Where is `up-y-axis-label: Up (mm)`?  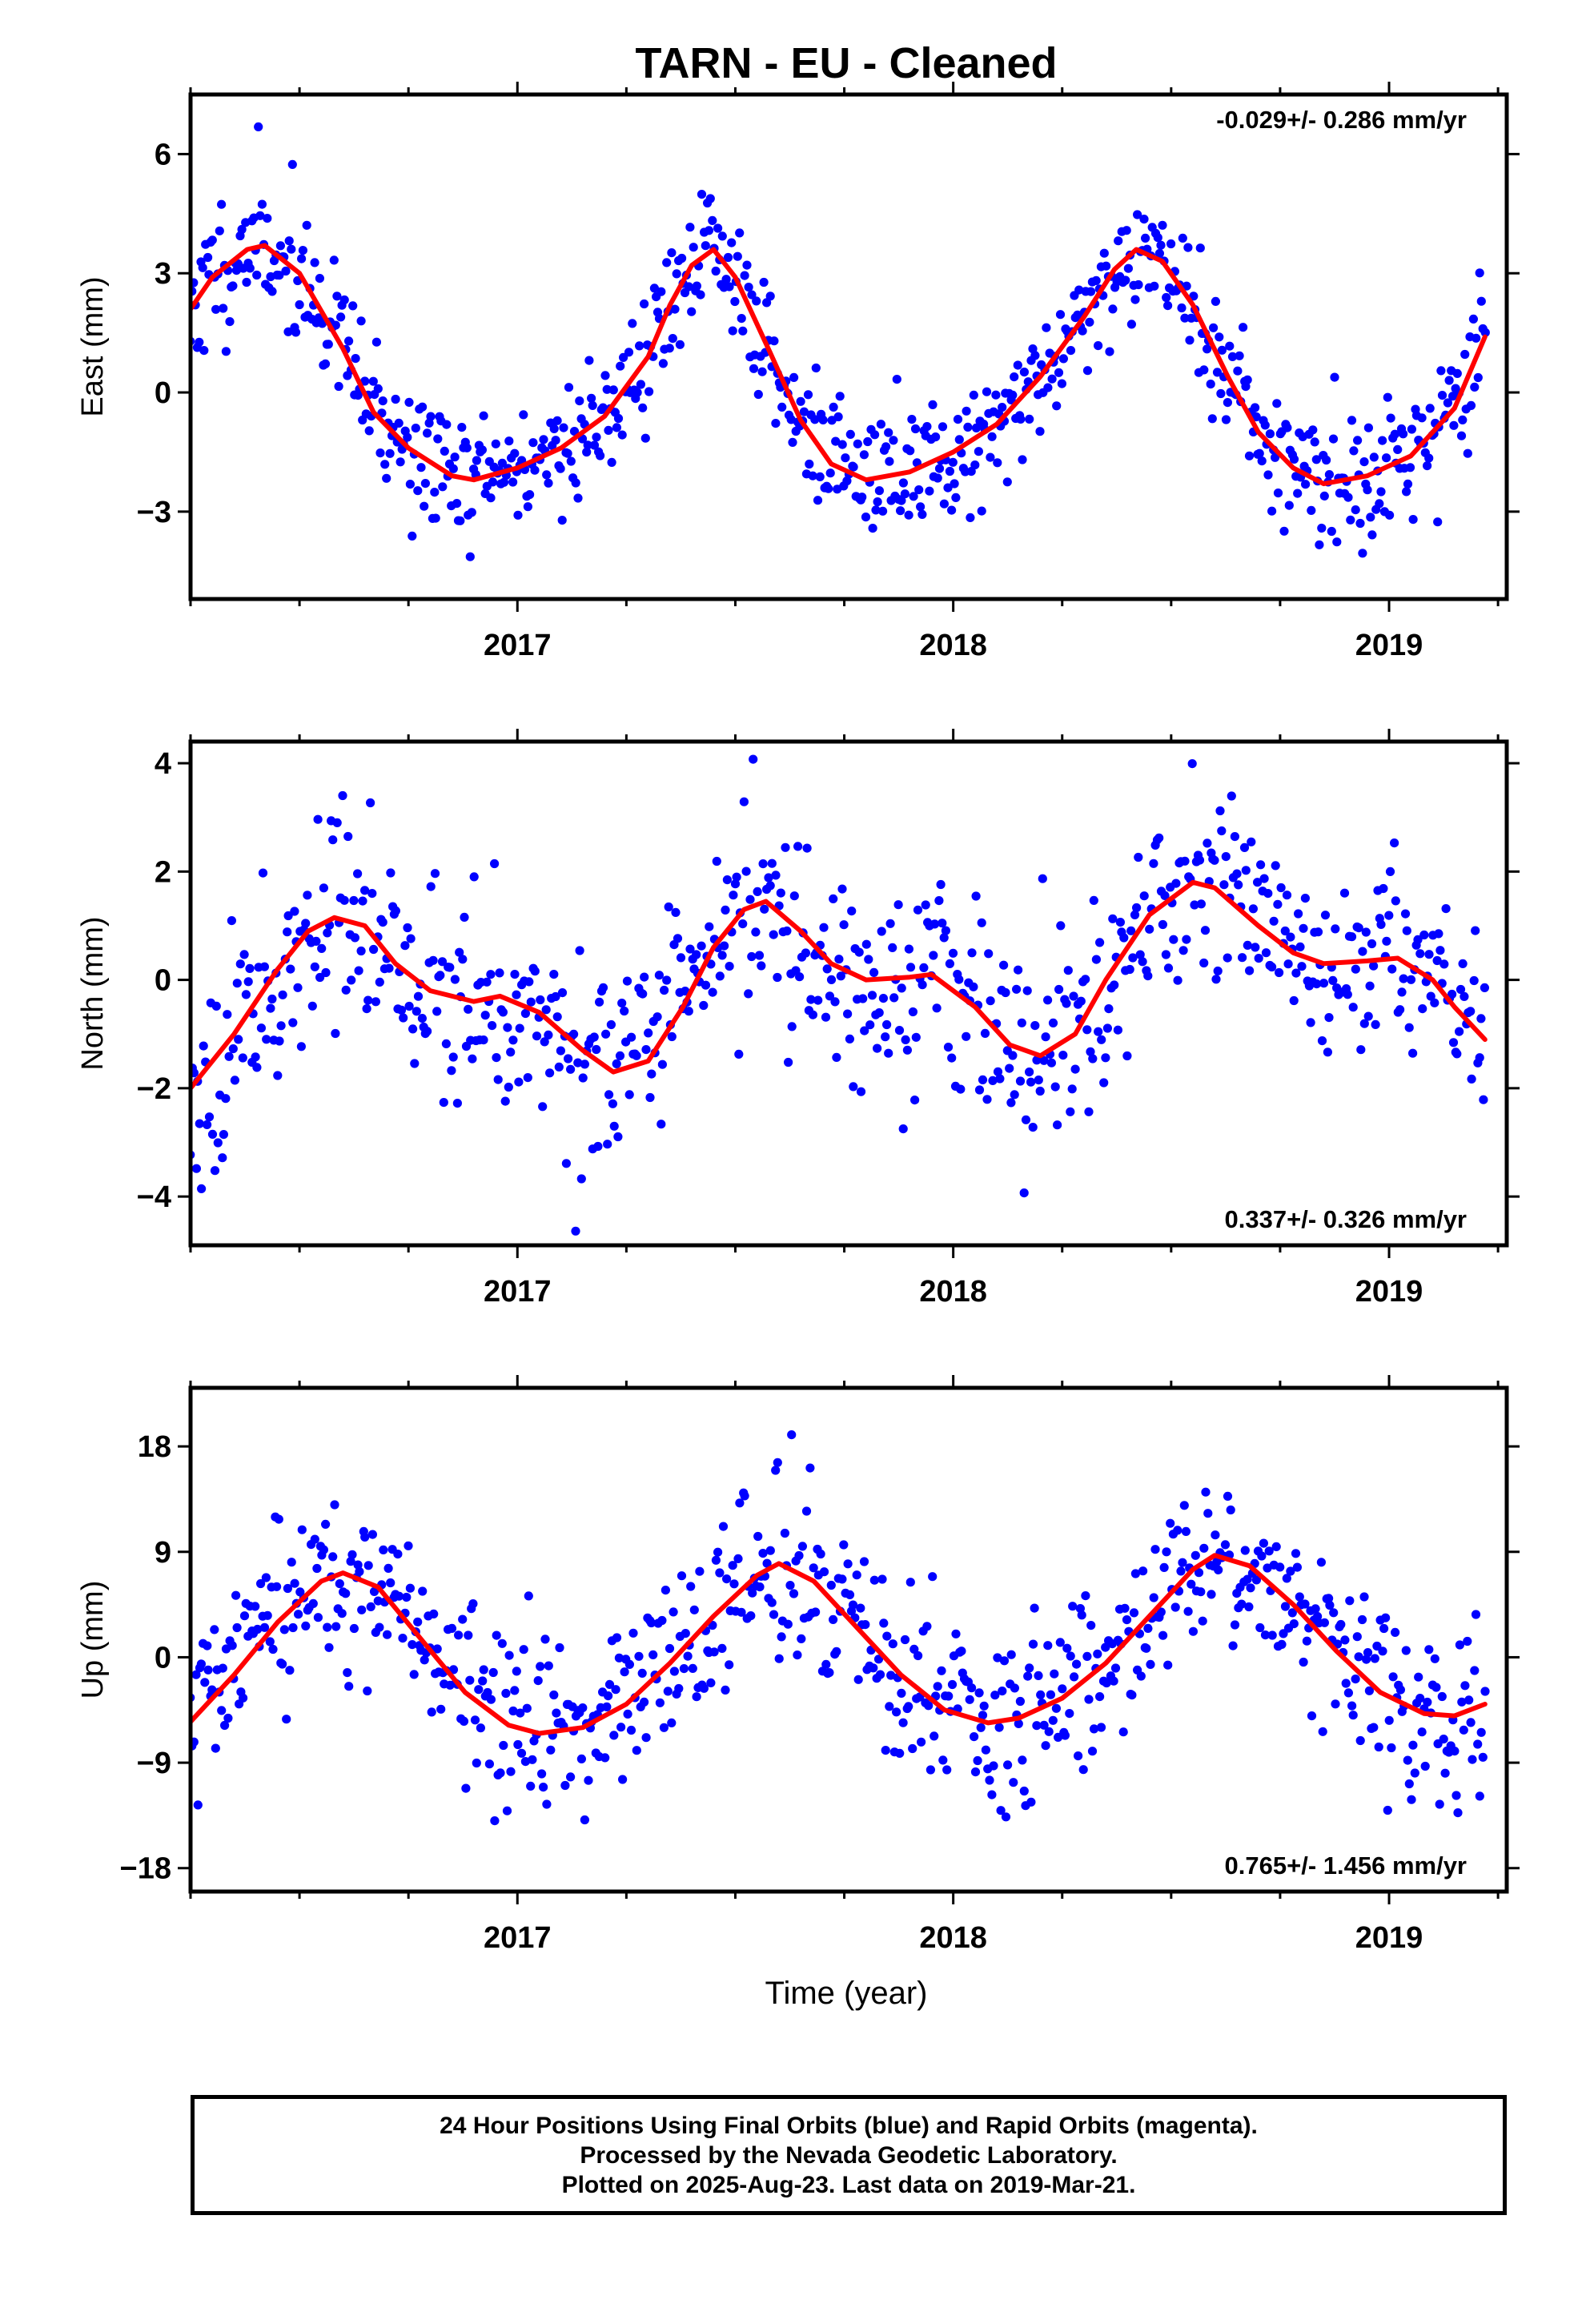
up-y-axis-label: Up (mm) is located at coordinates (93, 1640).